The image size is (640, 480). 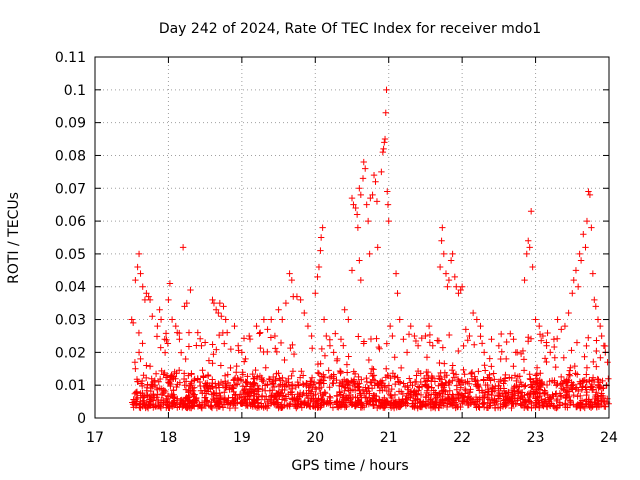 What do you see at coordinates (70, 189) in the screenshot?
I see `y-tick-label: 0.07` at bounding box center [70, 189].